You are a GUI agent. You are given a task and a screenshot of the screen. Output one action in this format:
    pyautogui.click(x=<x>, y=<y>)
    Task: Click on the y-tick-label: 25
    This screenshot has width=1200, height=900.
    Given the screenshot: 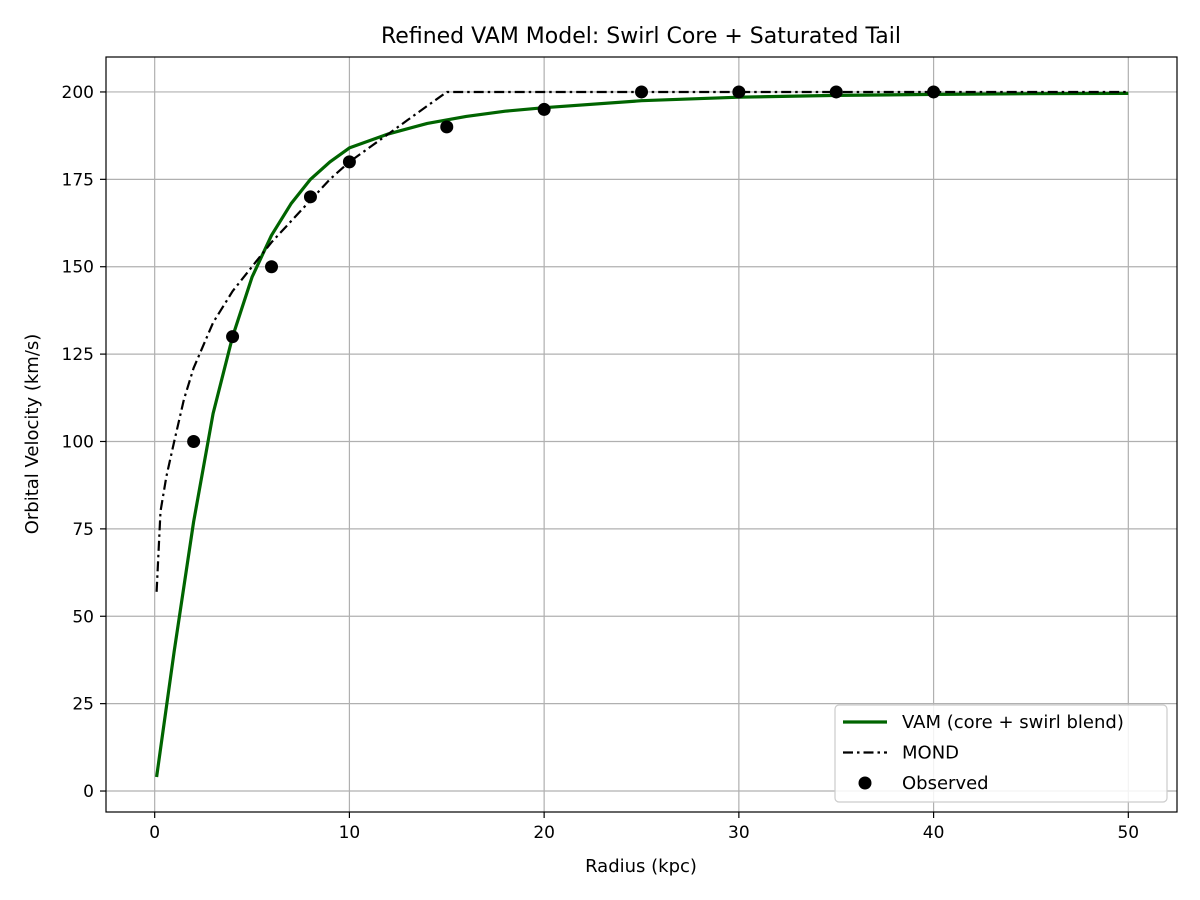 What is the action you would take?
    pyautogui.click(x=83, y=705)
    